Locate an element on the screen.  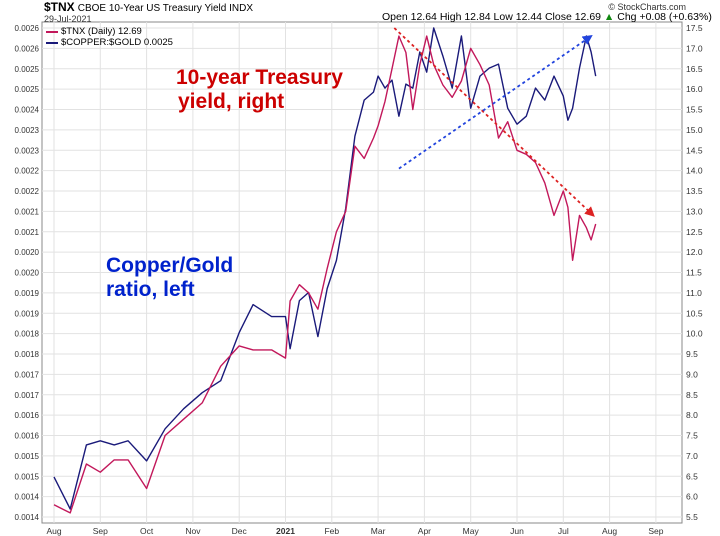
brand-label: © StockCharts.com is located at coordinates (647, 7).